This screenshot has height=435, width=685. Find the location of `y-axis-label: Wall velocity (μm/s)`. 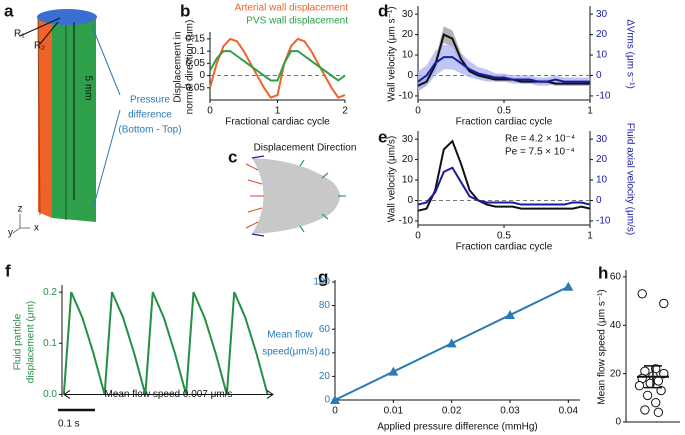

y-axis-label: Wall velocity (μm/s) is located at coordinates (392, 179).